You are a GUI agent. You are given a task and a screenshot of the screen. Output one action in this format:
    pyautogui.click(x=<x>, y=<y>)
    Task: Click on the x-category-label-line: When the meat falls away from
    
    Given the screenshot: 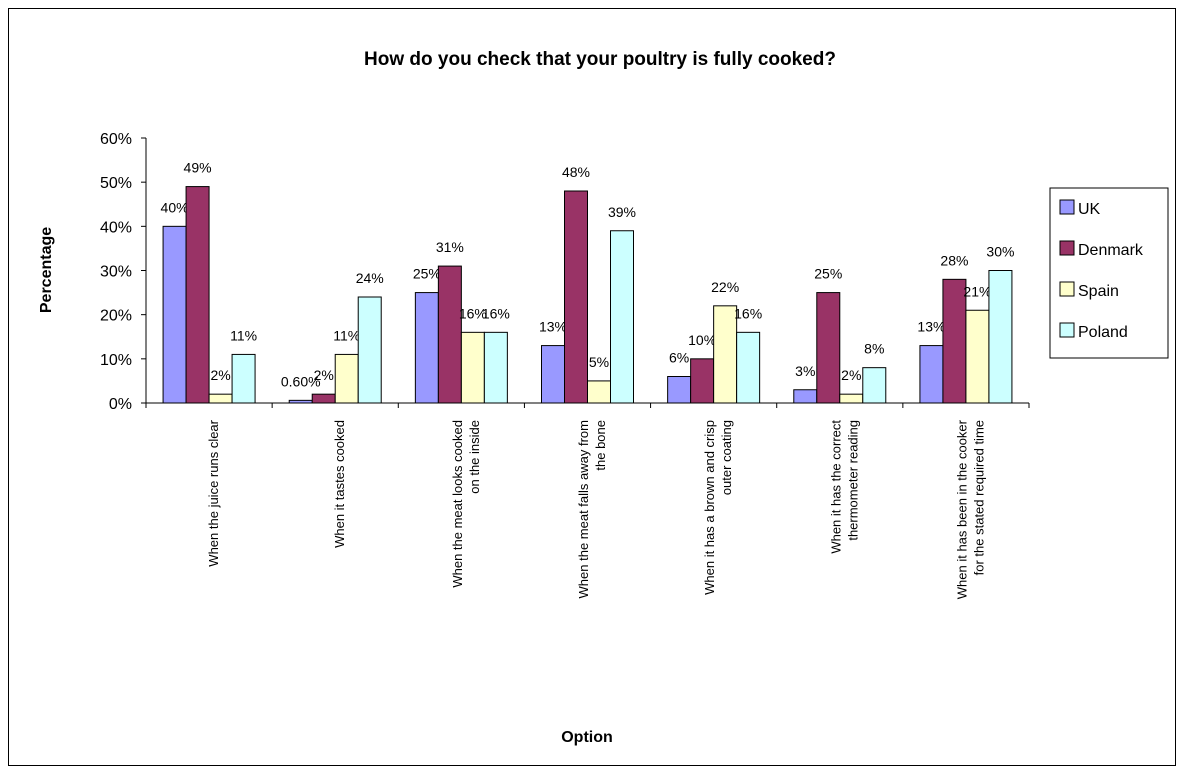 What is the action you would take?
    pyautogui.click(x=583, y=509)
    